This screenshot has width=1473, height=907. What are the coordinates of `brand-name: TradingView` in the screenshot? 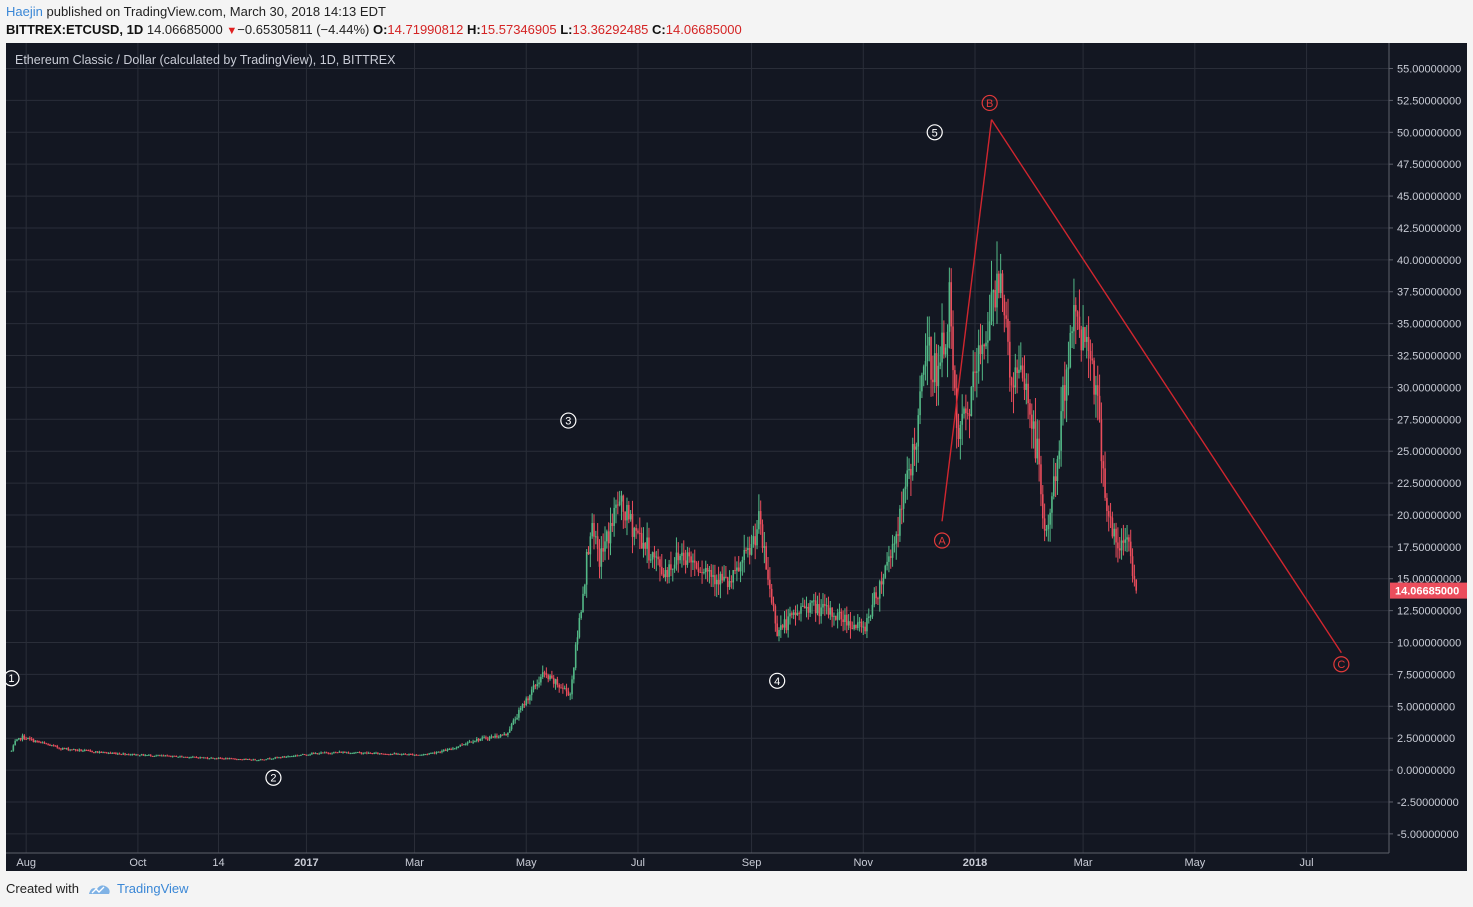 It's located at (152, 888).